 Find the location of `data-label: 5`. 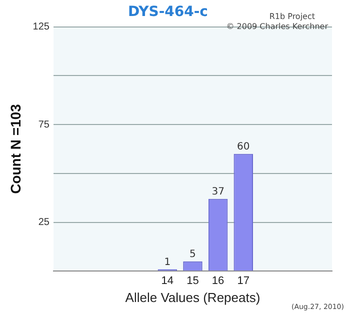

data-label: 5 is located at coordinates (193, 254).